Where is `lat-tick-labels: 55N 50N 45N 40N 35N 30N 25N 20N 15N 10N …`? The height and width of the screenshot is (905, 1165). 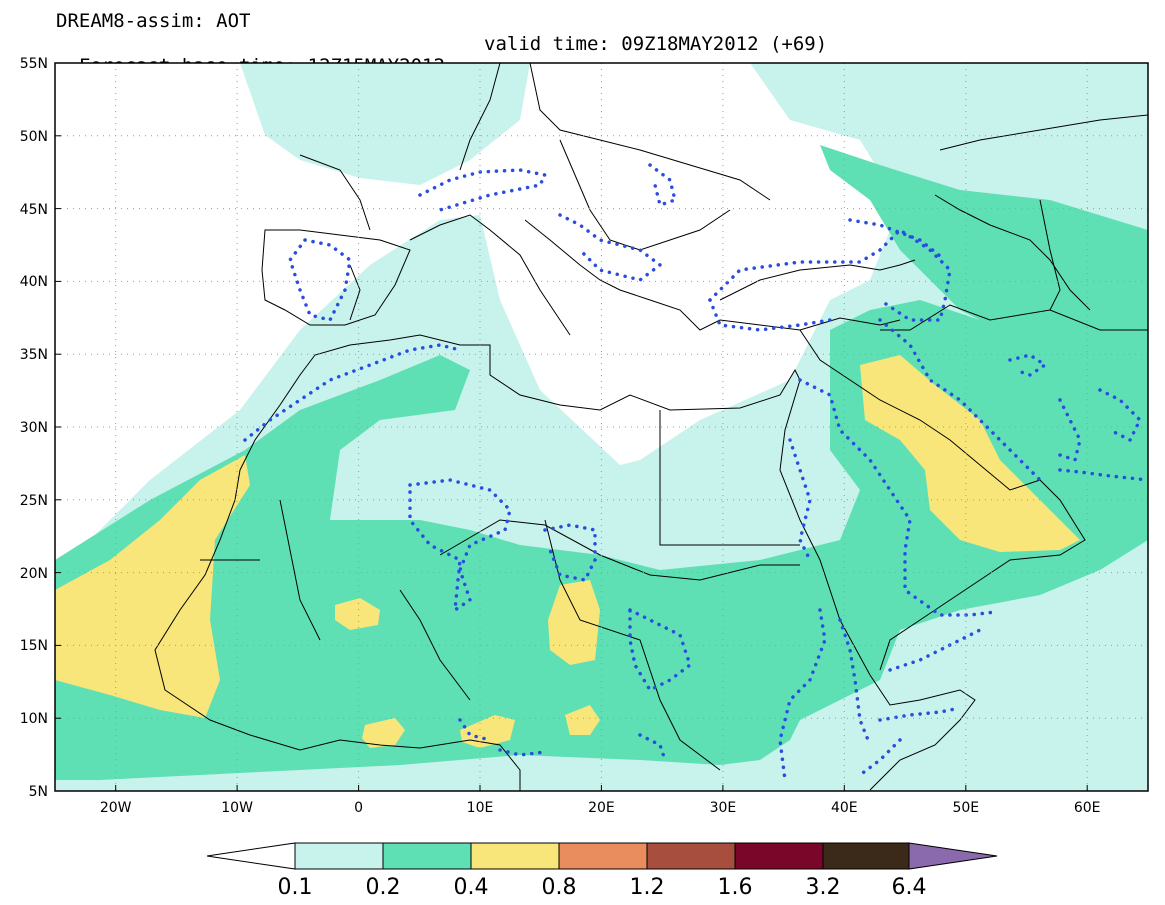 lat-tick-labels: 55N 50N 45N 40N 35N 30N 25N 20N 15N 10N … is located at coordinates (34, 428).